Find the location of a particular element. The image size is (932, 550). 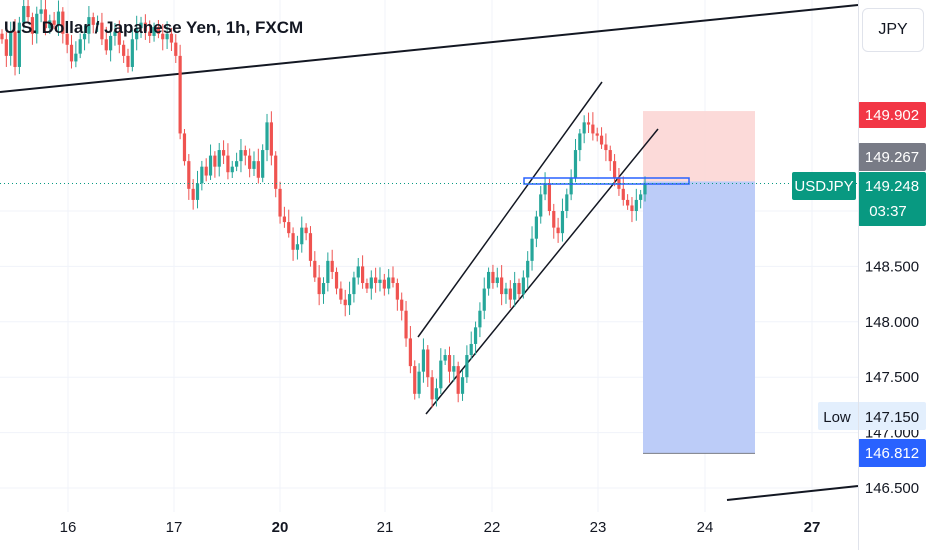

low-label: Low is located at coordinates (837, 417).